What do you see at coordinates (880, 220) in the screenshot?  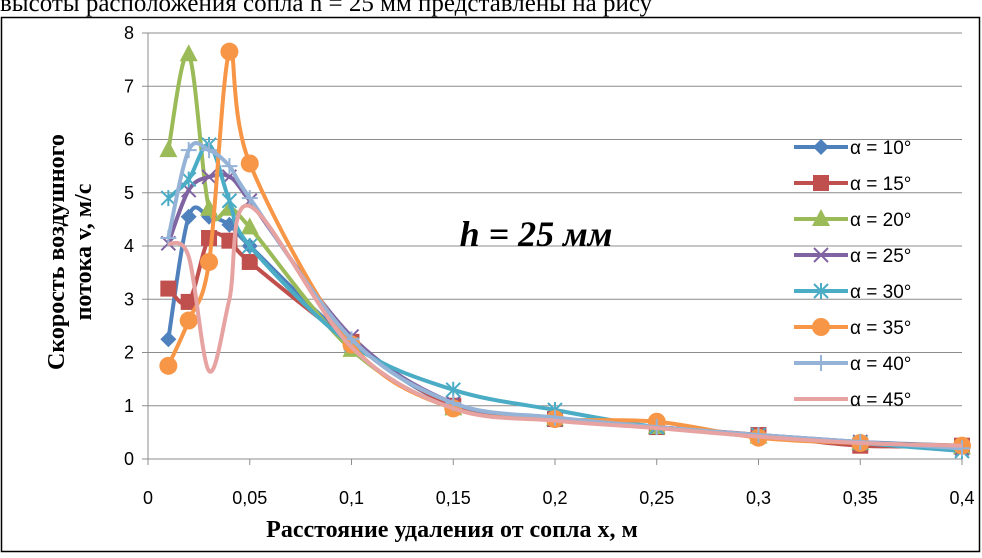 I see `legend-label: α = 20°` at bounding box center [880, 220].